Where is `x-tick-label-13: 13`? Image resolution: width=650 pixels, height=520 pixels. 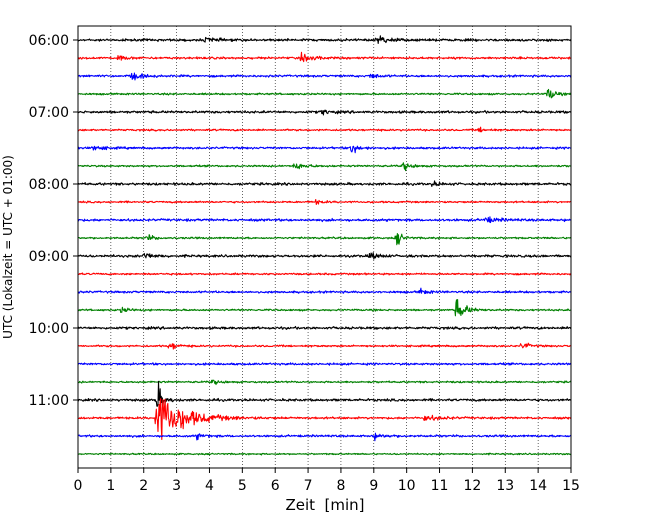
x-tick-label-13: 13 is located at coordinates (505, 486).